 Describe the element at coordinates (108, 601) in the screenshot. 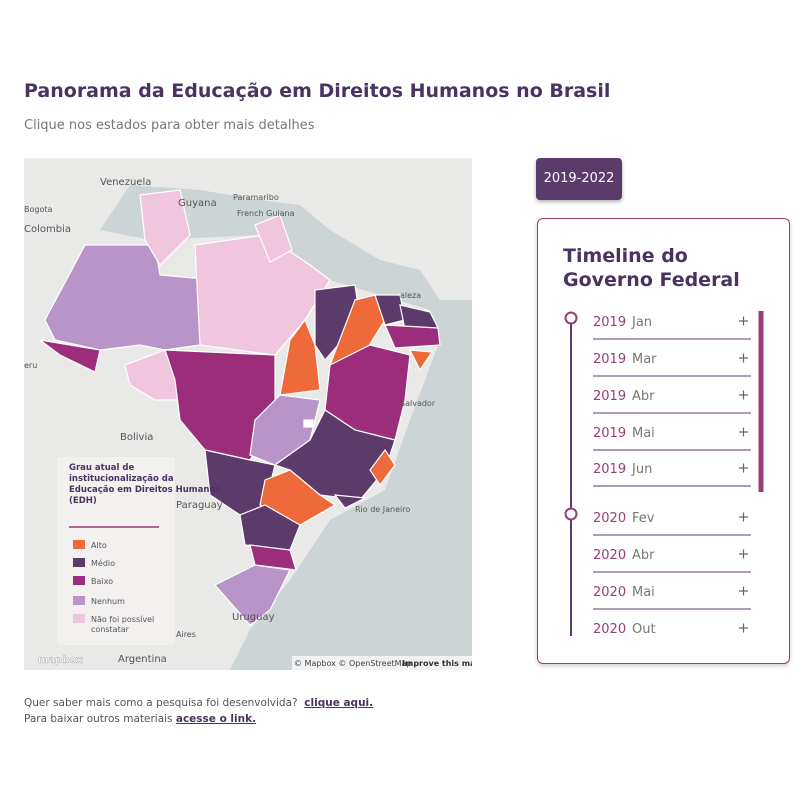

I see `legend-label: Nenhum` at that location.